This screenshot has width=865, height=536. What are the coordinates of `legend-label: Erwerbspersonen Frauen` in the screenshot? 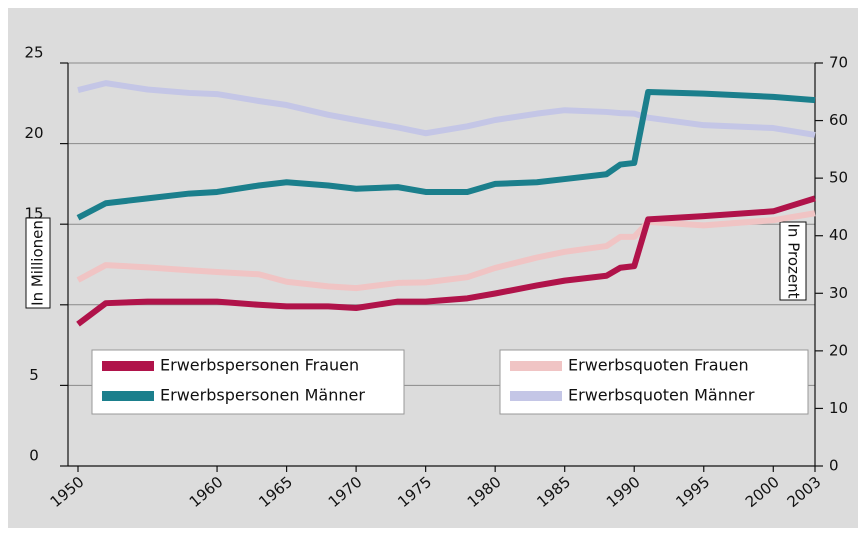 It's located at (259, 365).